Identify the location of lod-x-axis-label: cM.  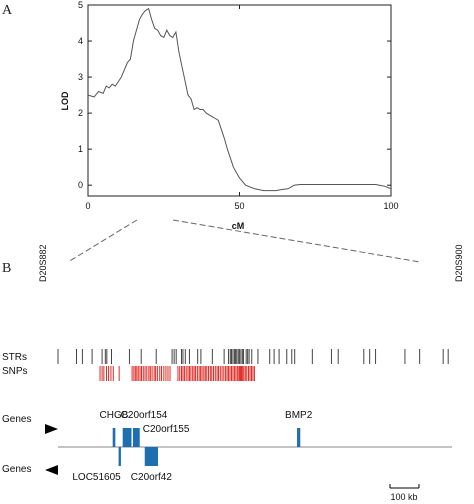
(238, 226).